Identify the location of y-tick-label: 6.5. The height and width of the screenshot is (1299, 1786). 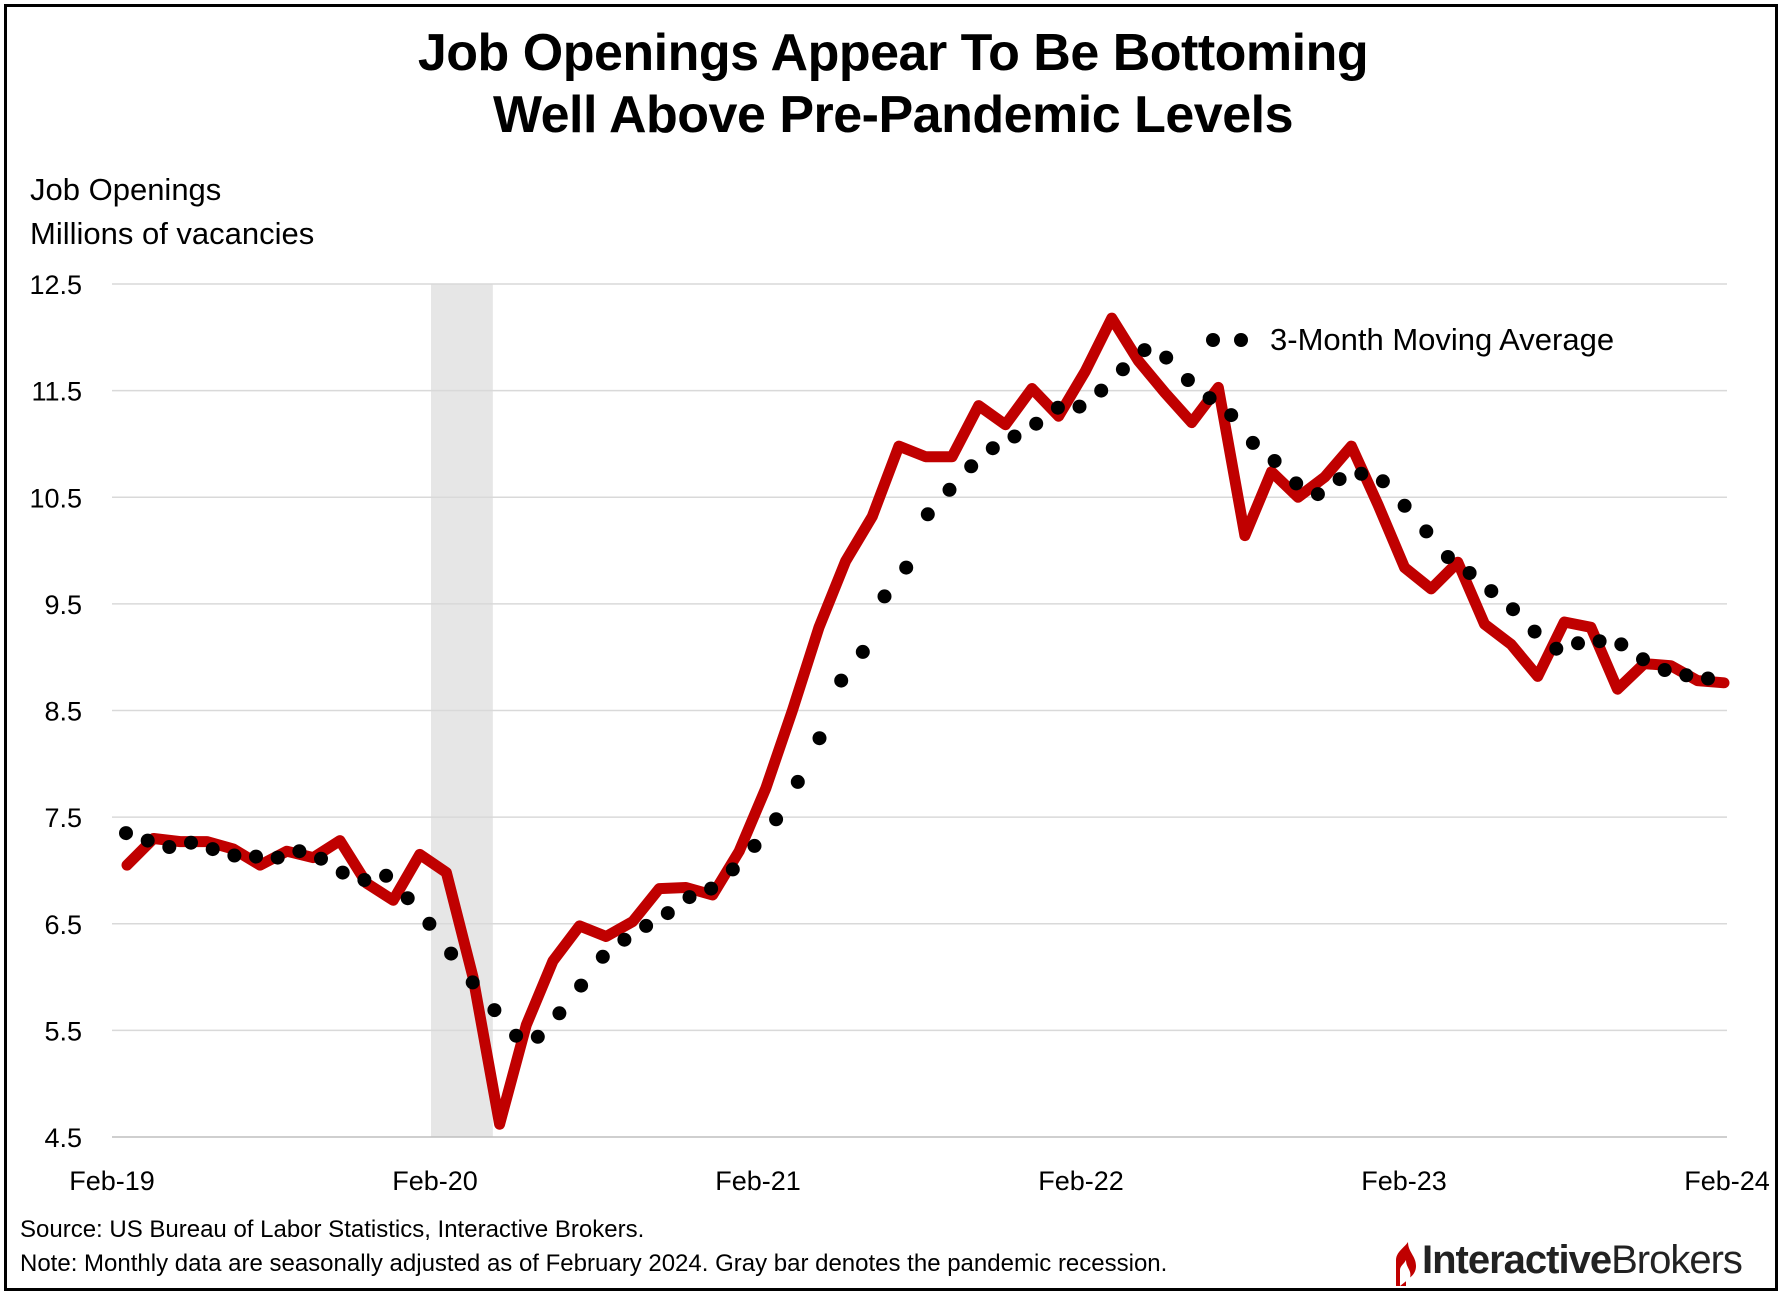
(63, 925).